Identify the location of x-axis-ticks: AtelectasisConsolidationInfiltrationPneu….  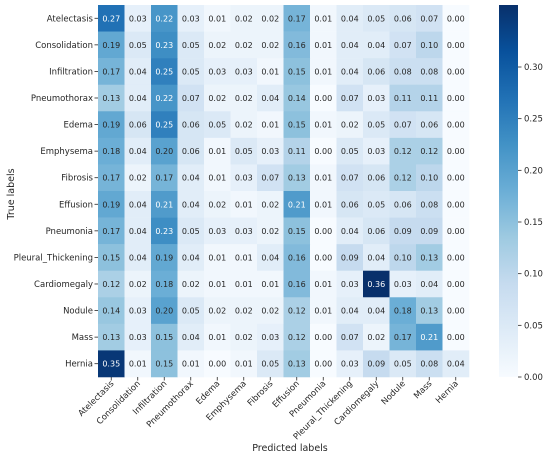
(269, 409).